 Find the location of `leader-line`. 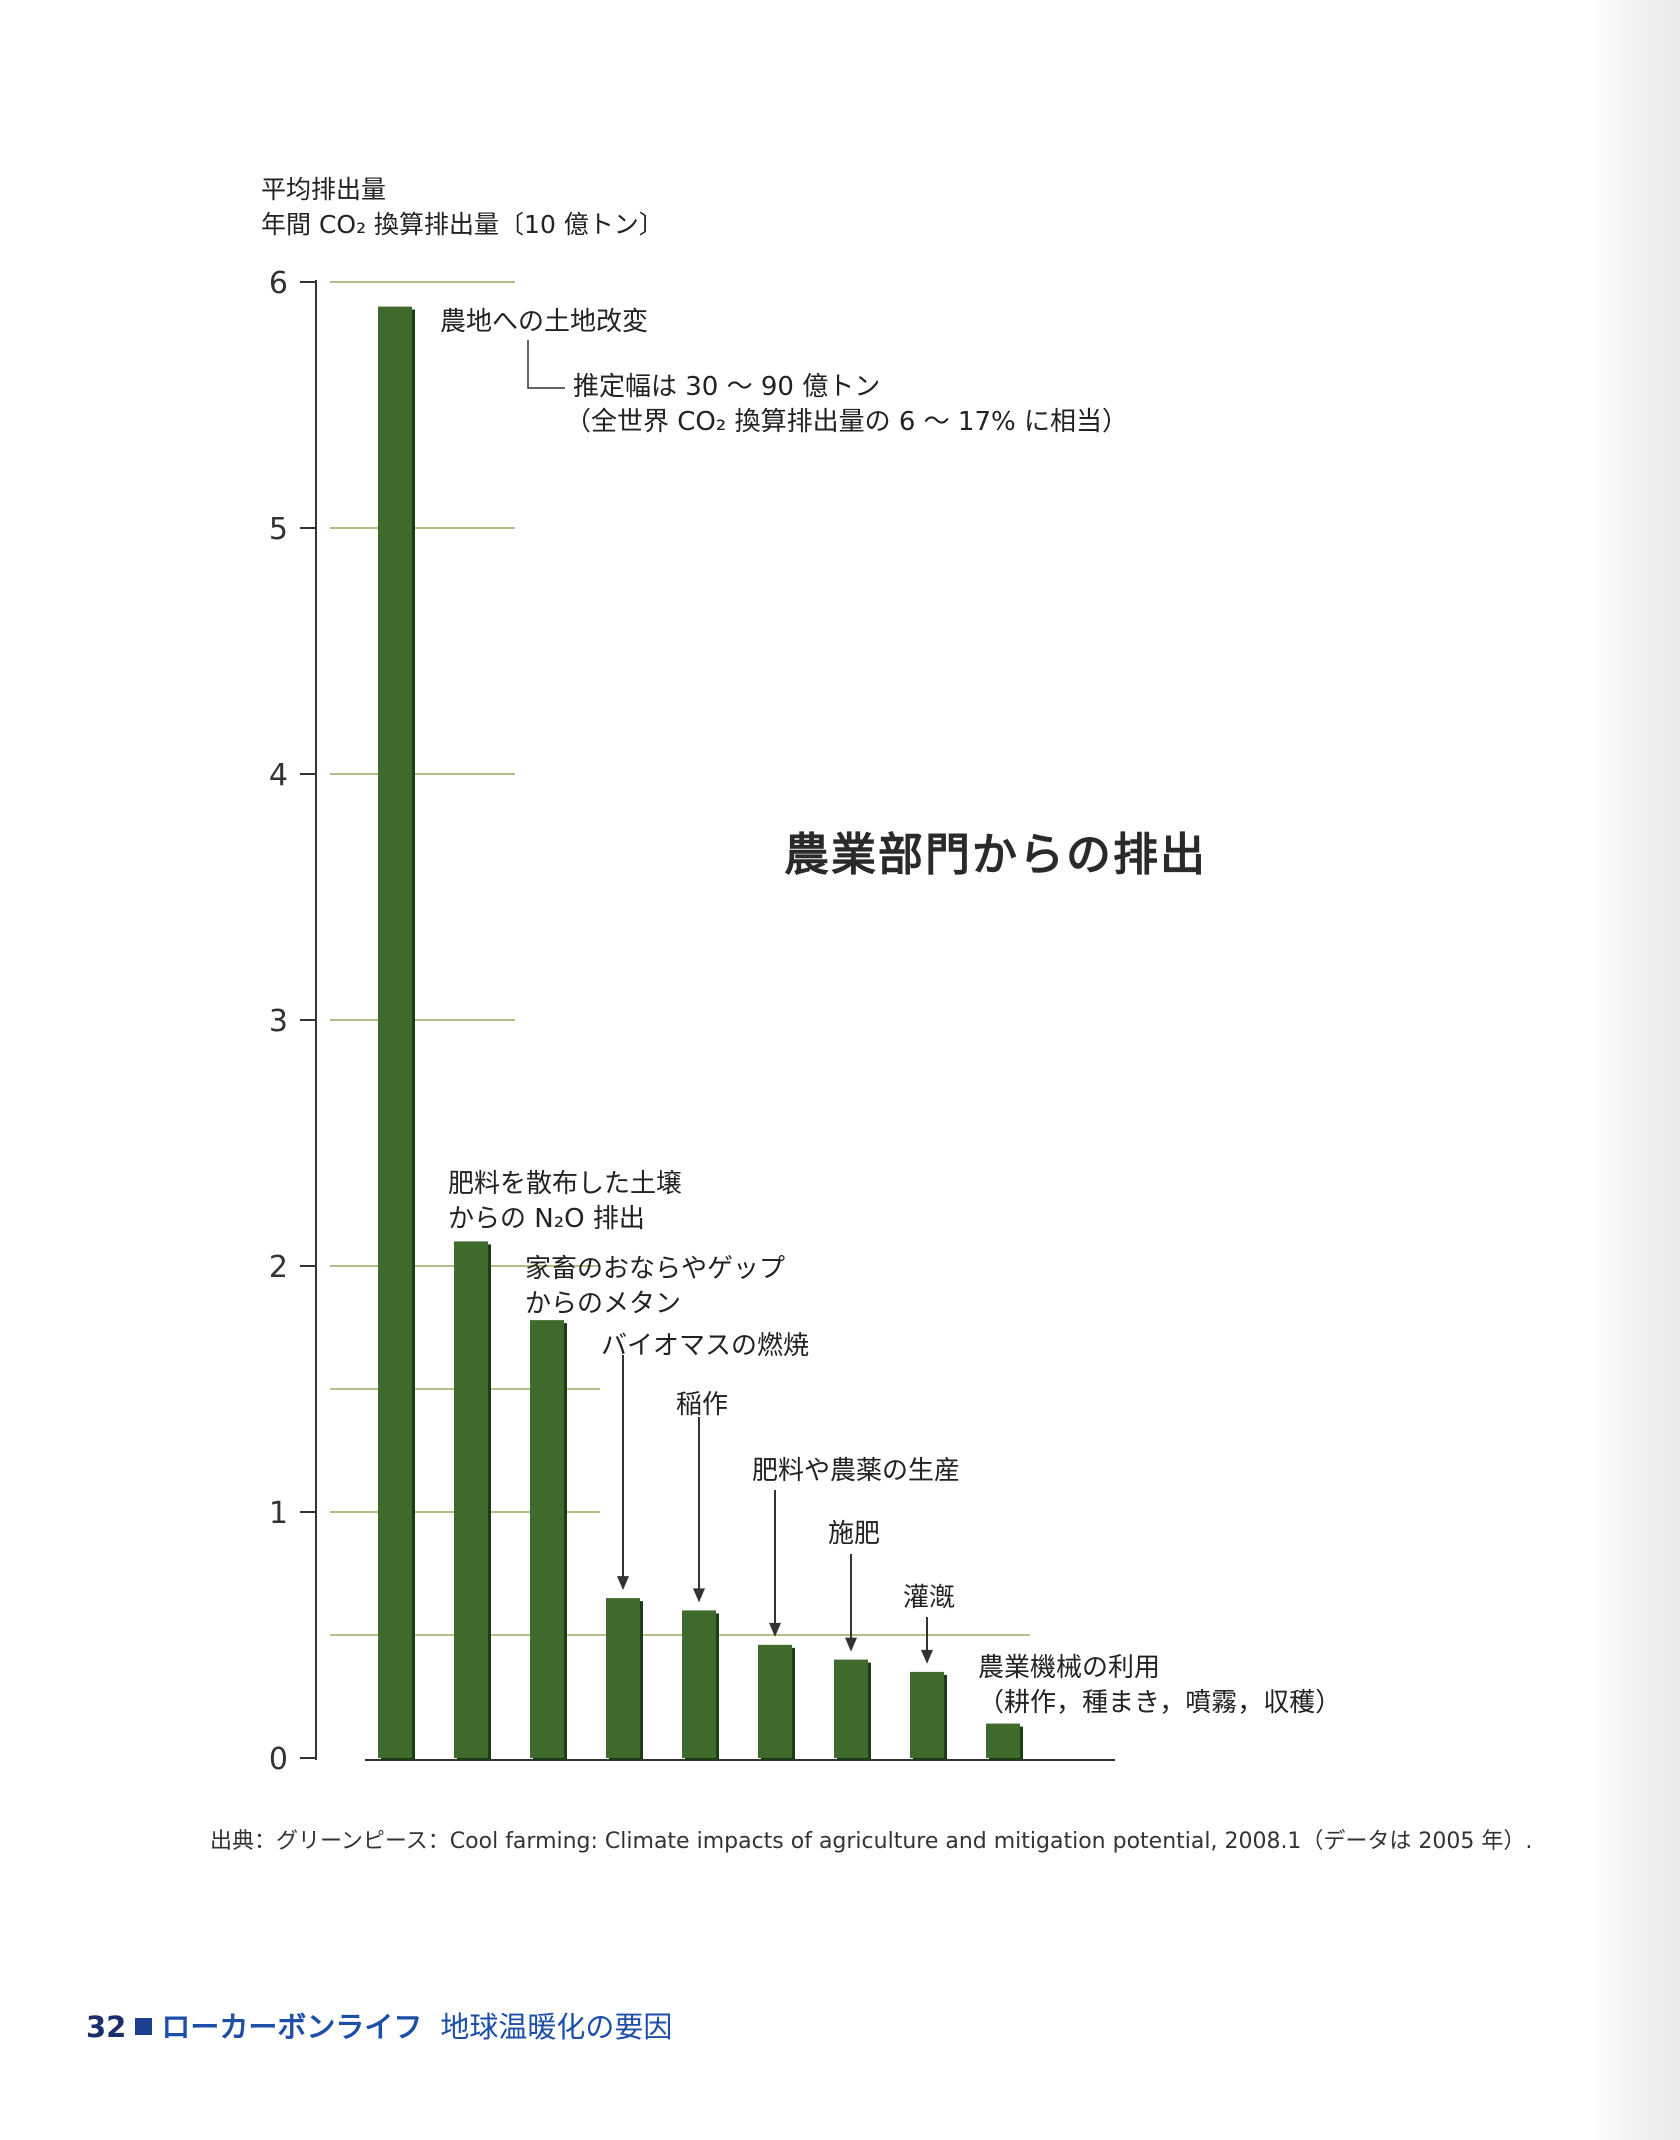

leader-line is located at coordinates (546, 364).